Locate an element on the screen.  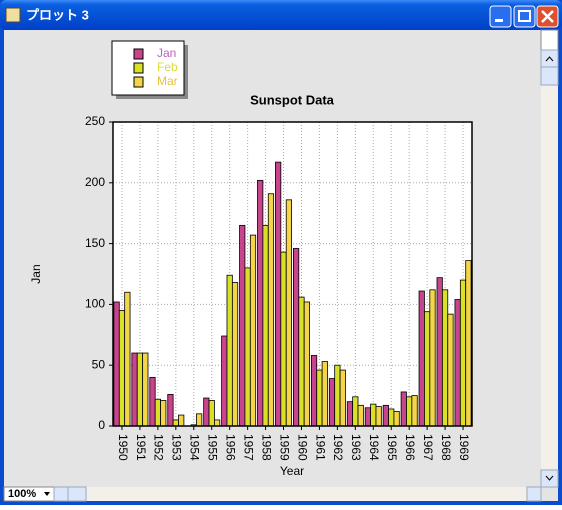
title-bar is located at coordinates (281, 15).